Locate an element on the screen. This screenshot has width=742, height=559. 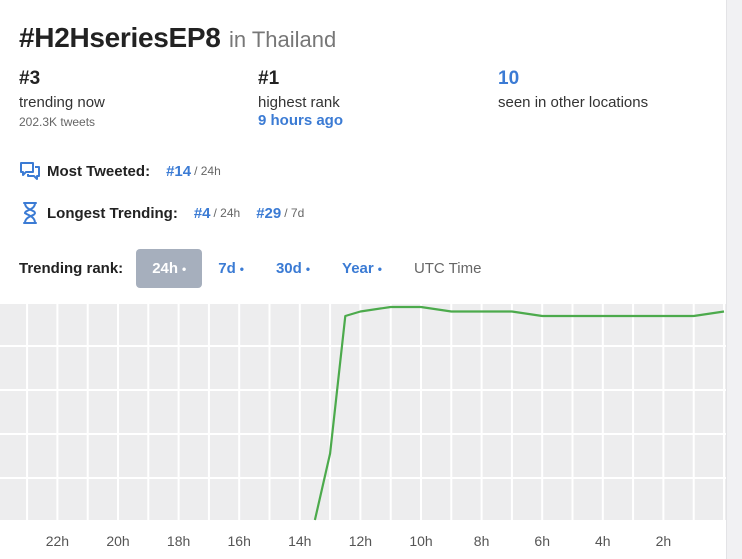
longest-trending-7d-rank-link: #29 is located at coordinates (269, 213).